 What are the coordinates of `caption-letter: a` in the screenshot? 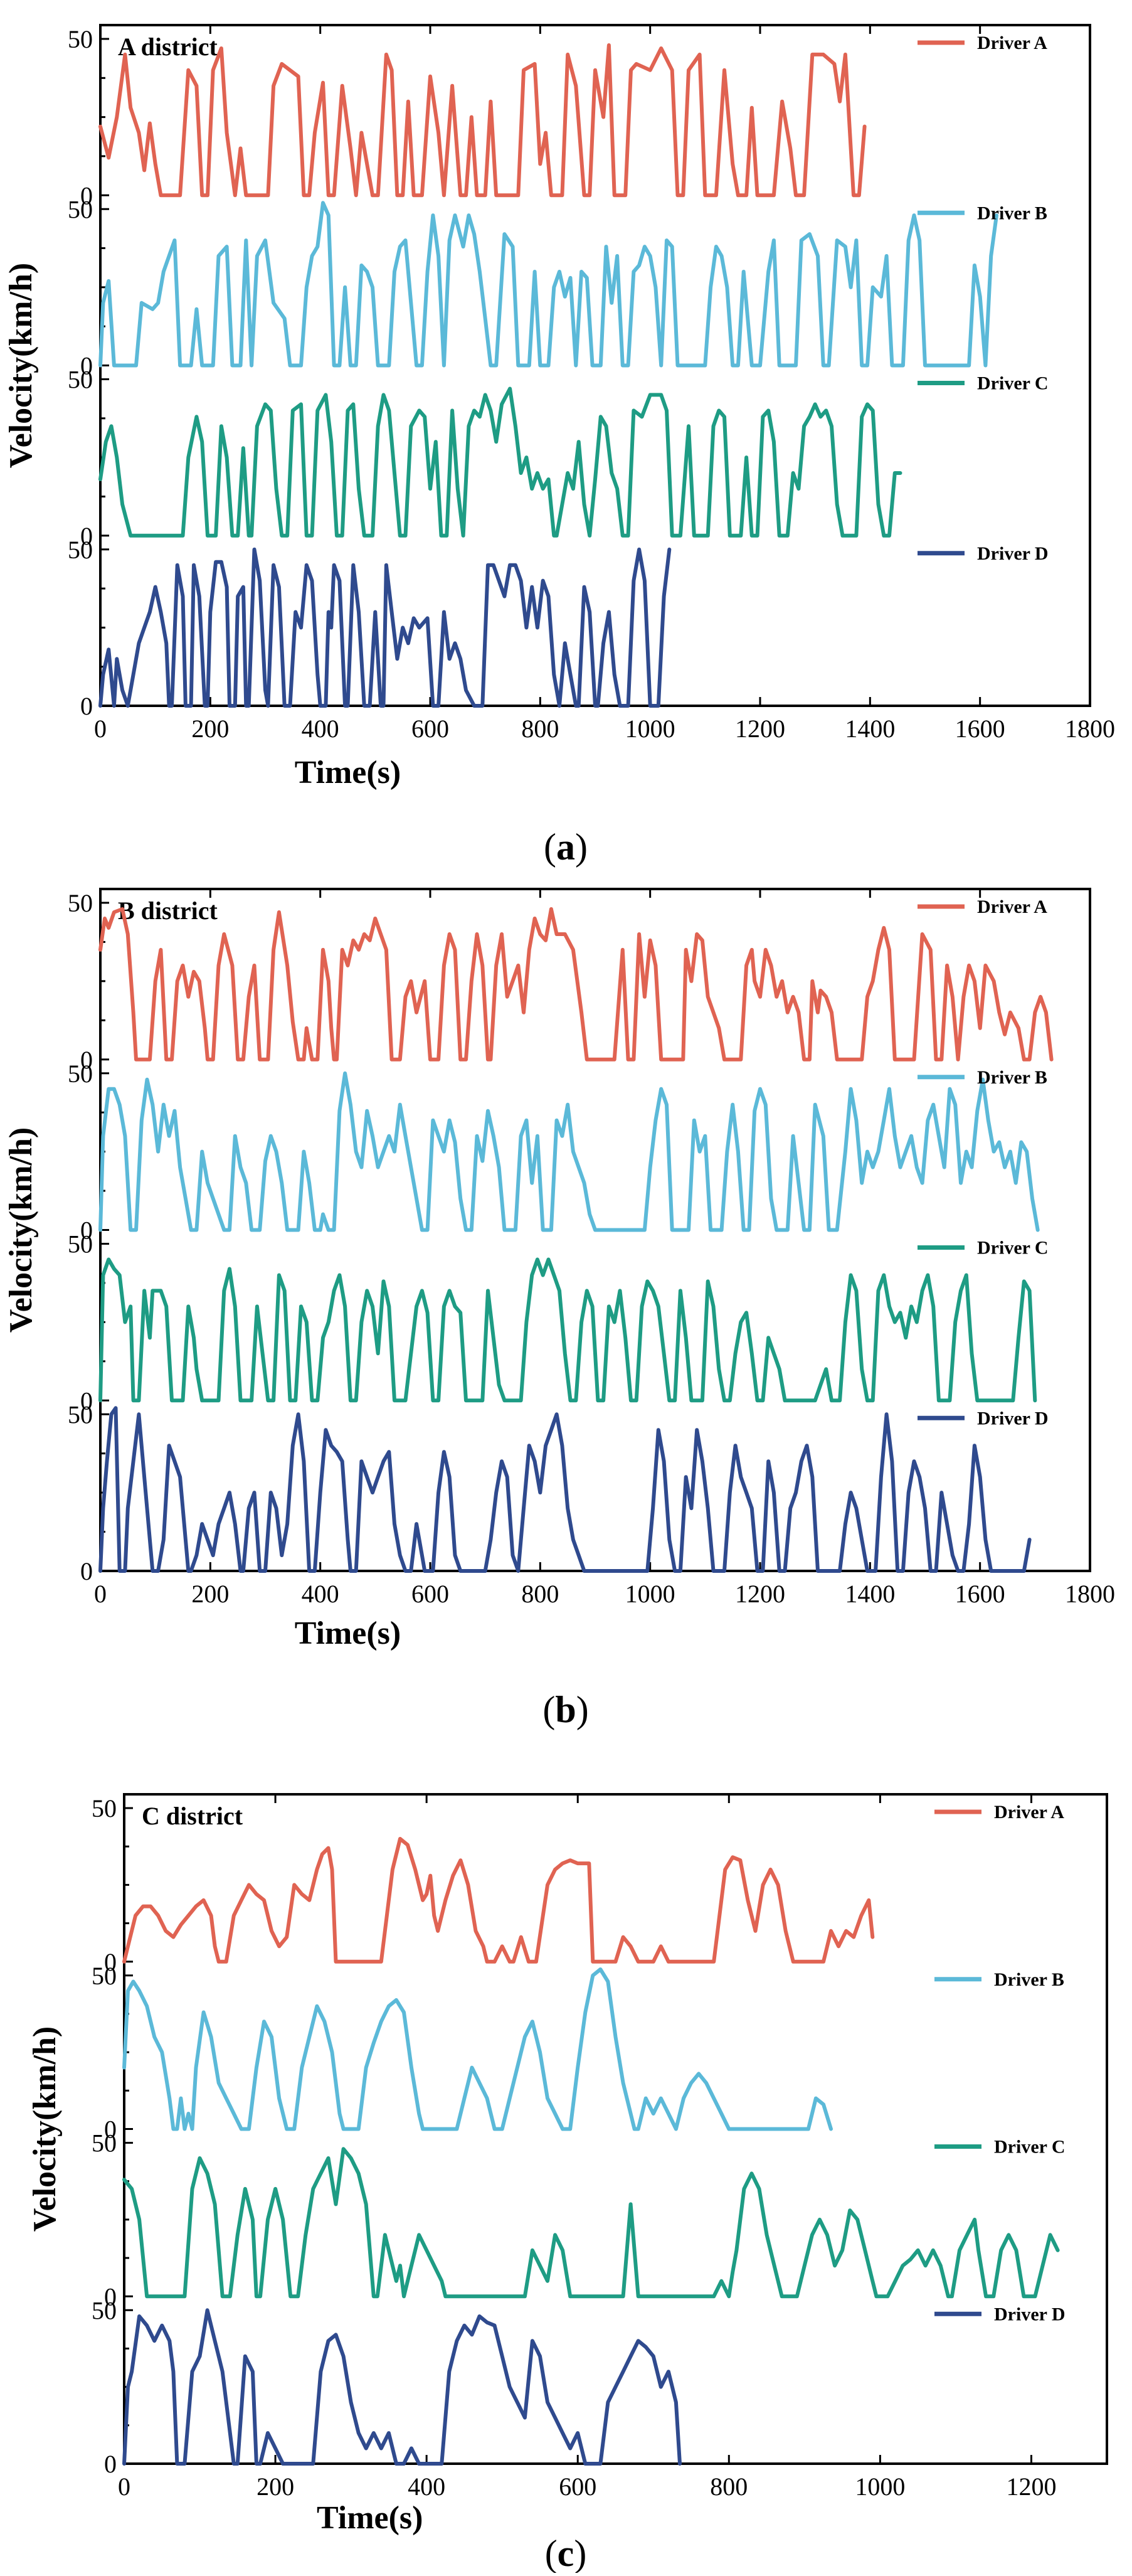 It's located at (565, 847).